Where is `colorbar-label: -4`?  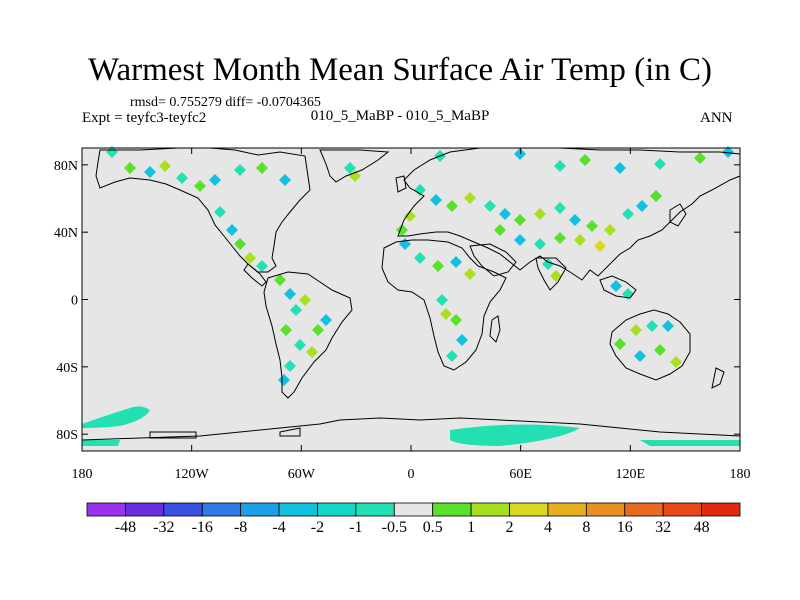
colorbar-label: -4 is located at coordinates (278, 527).